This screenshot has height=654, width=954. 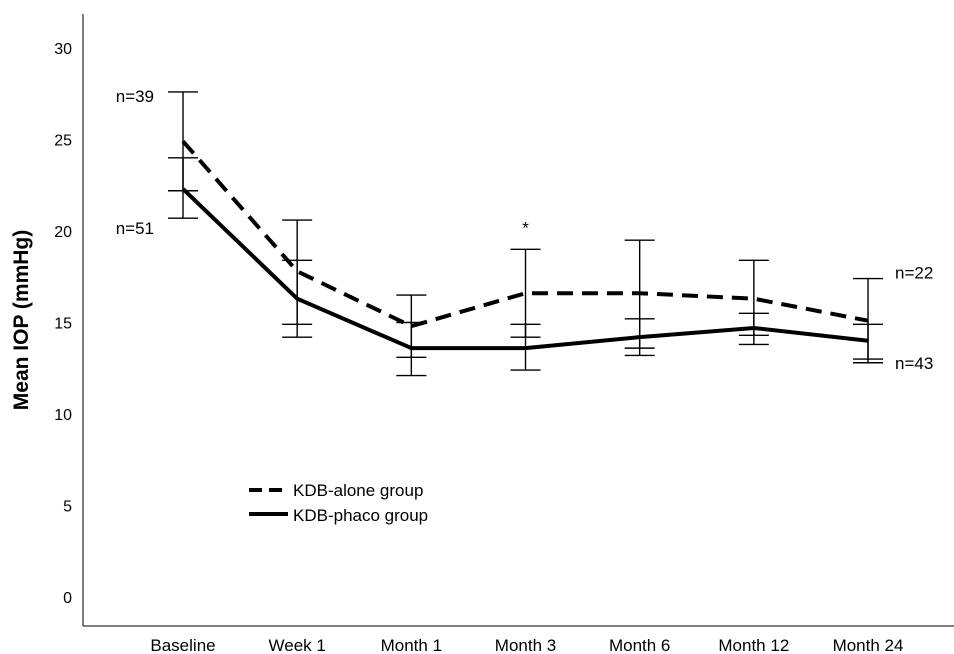 I want to click on legend-label-kdb-alone: KDB-alone group, so click(x=358, y=490).